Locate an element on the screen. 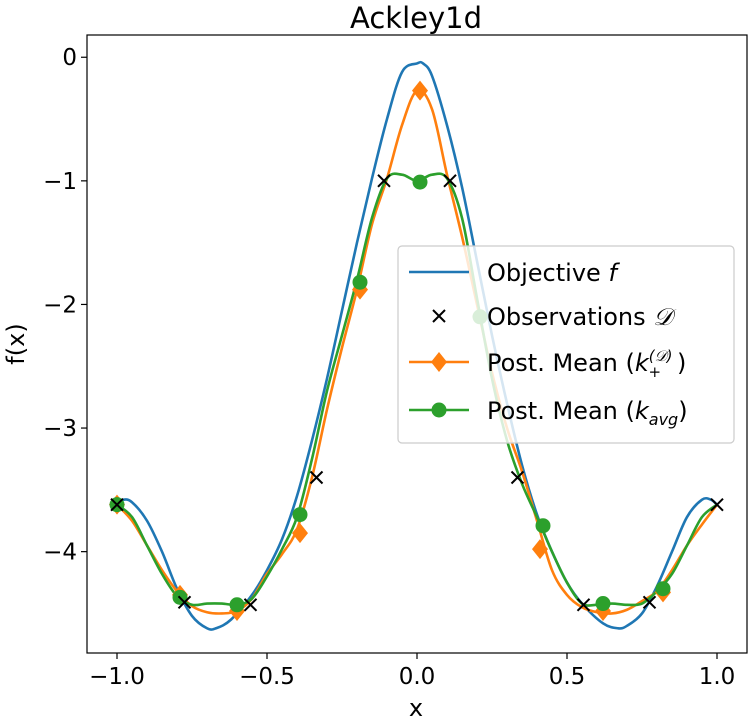 This screenshot has width=750, height=722. legend-label-2: Post. Mean (k(𝒟) +) is located at coordinates (586, 364).